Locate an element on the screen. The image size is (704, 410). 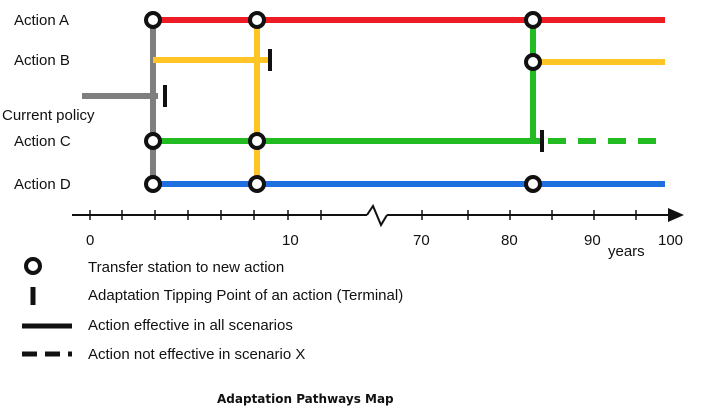
label-action-b: Action B is located at coordinates (42, 60).